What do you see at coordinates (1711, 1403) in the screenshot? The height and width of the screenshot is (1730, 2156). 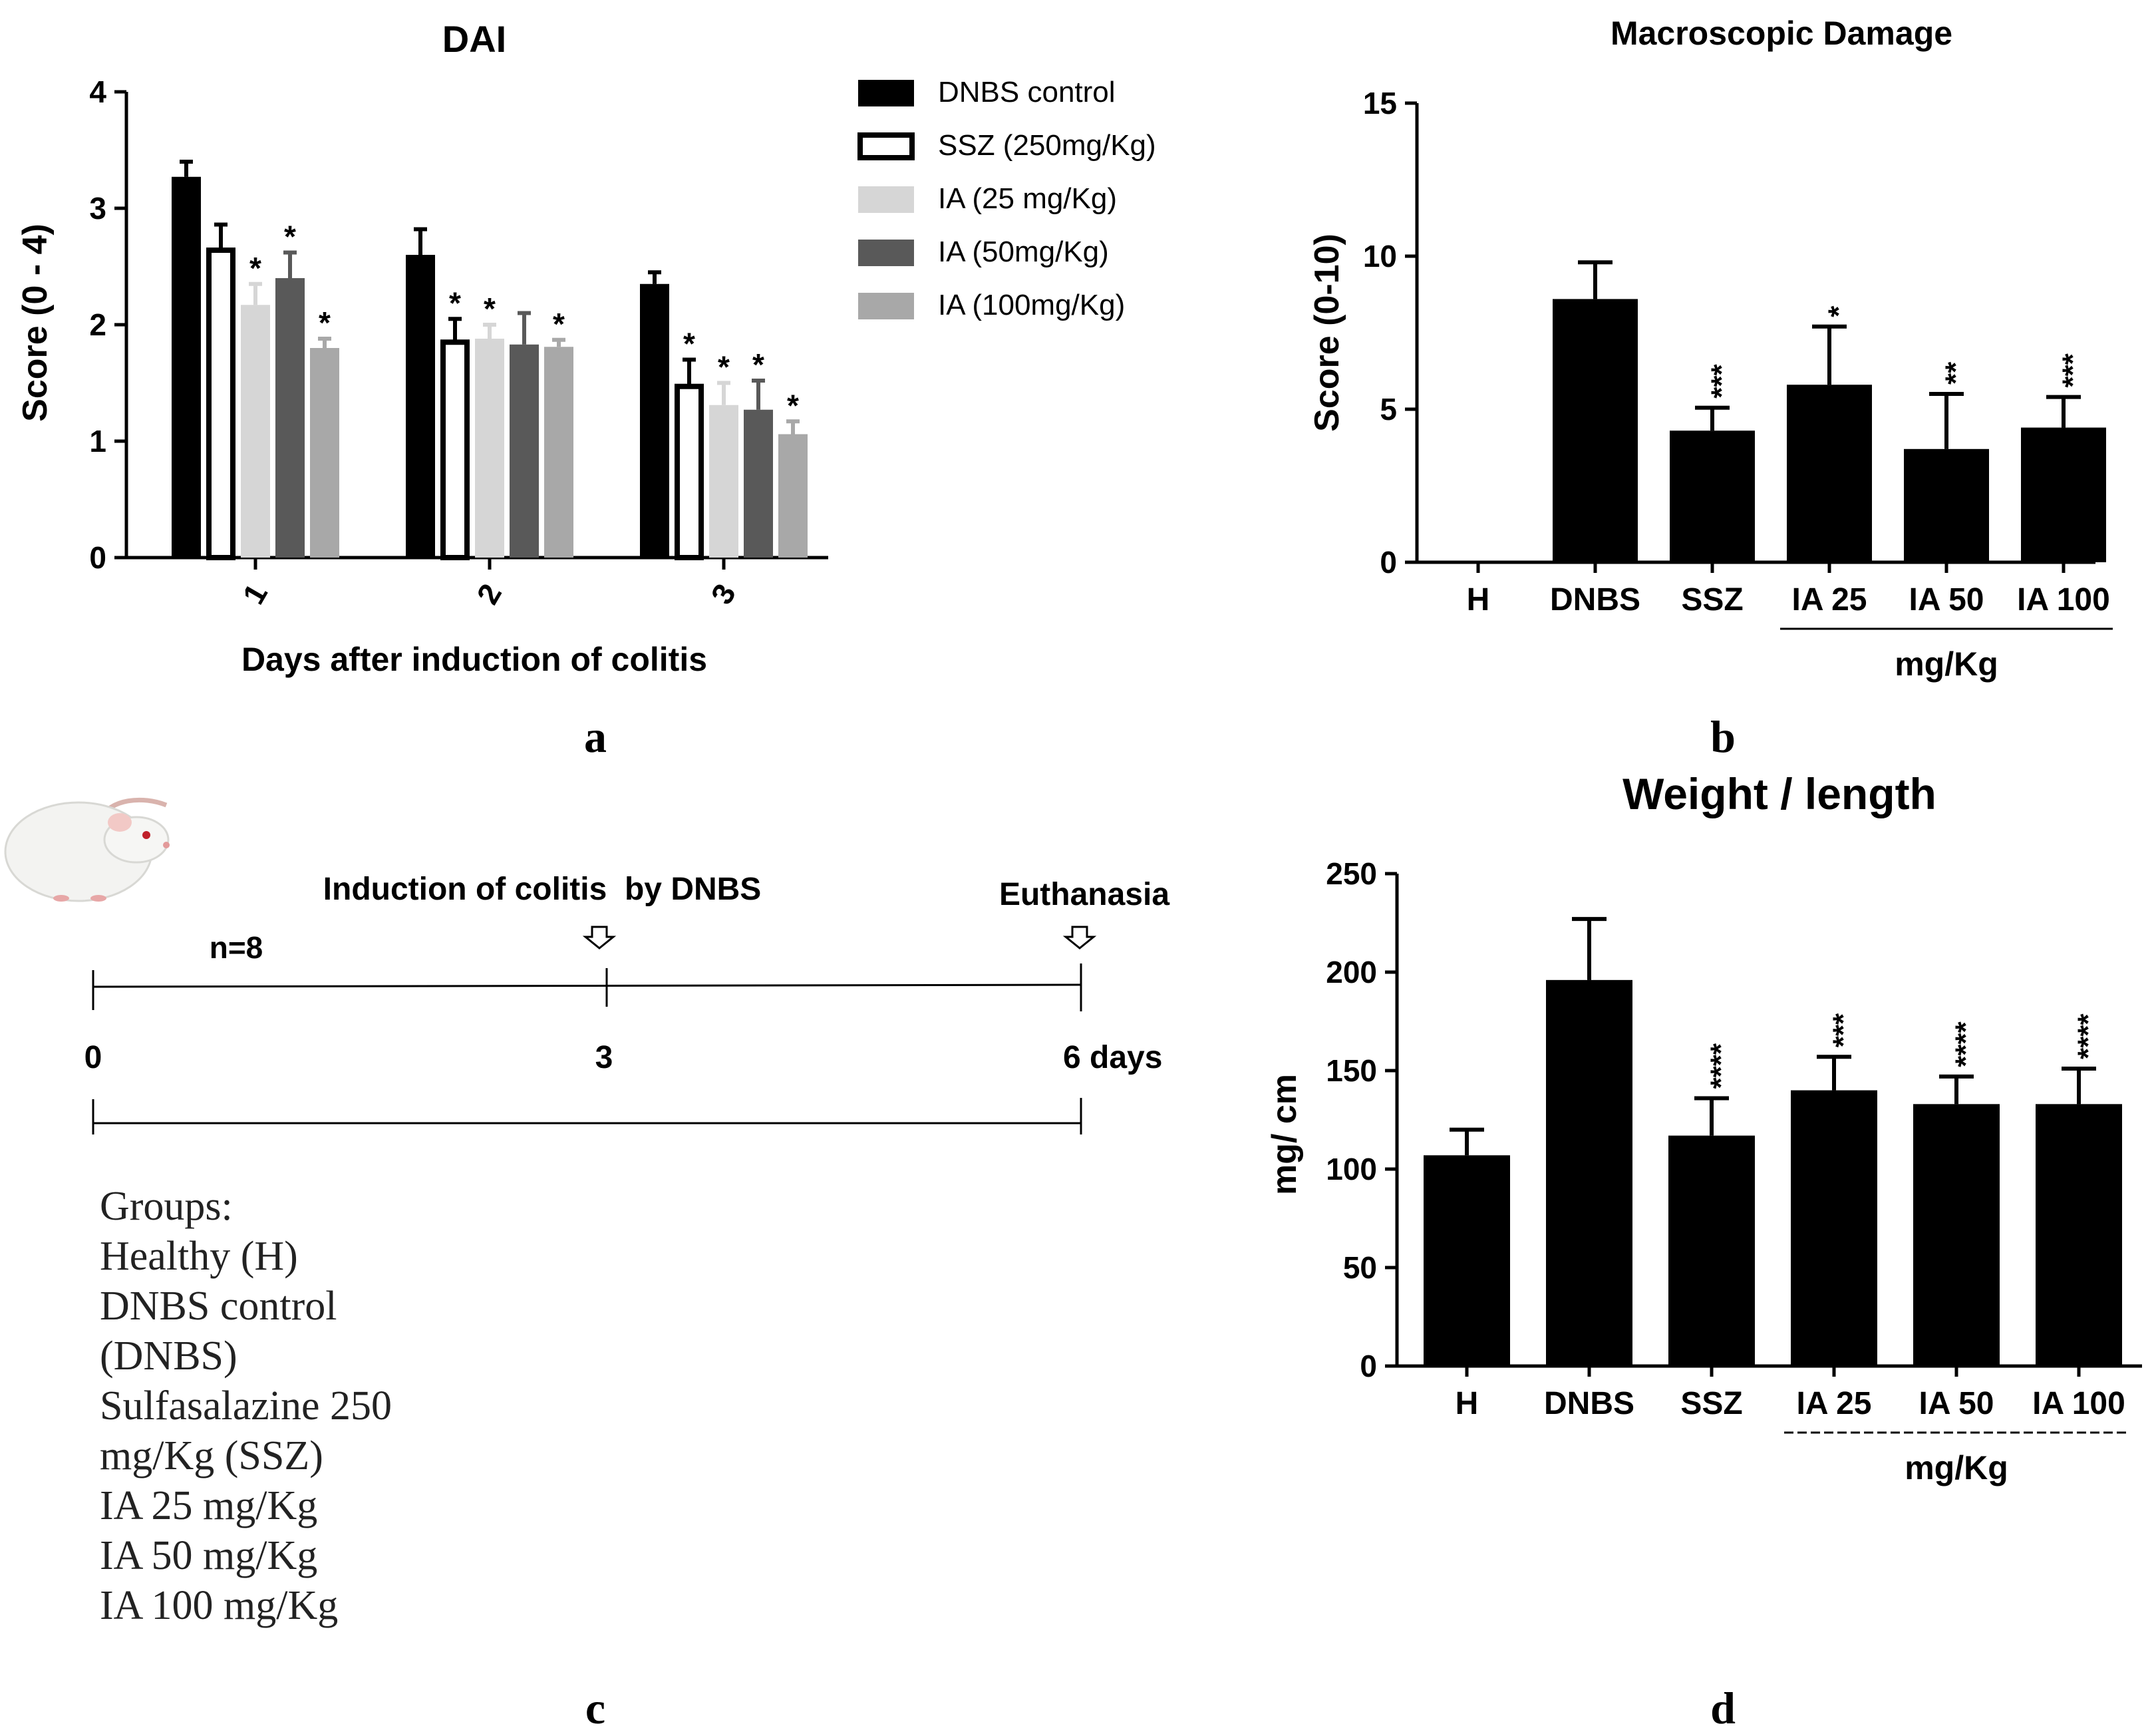 I see `chart-d-x-tick-label: SSZ` at bounding box center [1711, 1403].